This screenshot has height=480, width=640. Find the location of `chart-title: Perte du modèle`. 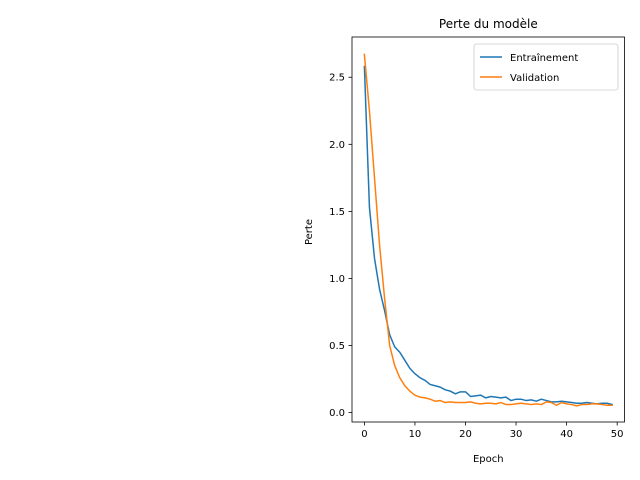

chart-title: Perte du modèle is located at coordinates (488, 24).